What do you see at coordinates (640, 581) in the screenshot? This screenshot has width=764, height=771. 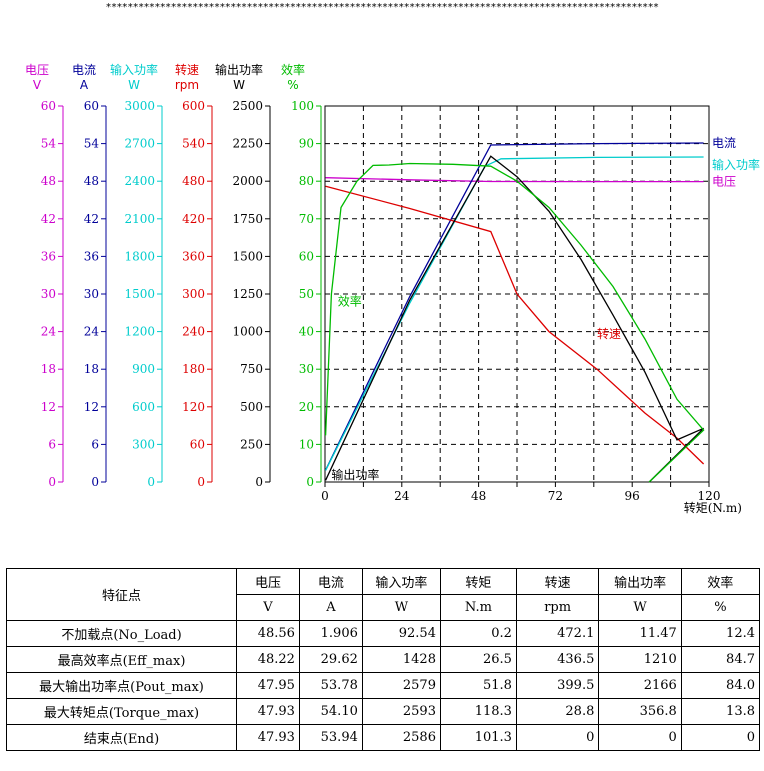 I see `table-column-header: 输出功率` at bounding box center [640, 581].